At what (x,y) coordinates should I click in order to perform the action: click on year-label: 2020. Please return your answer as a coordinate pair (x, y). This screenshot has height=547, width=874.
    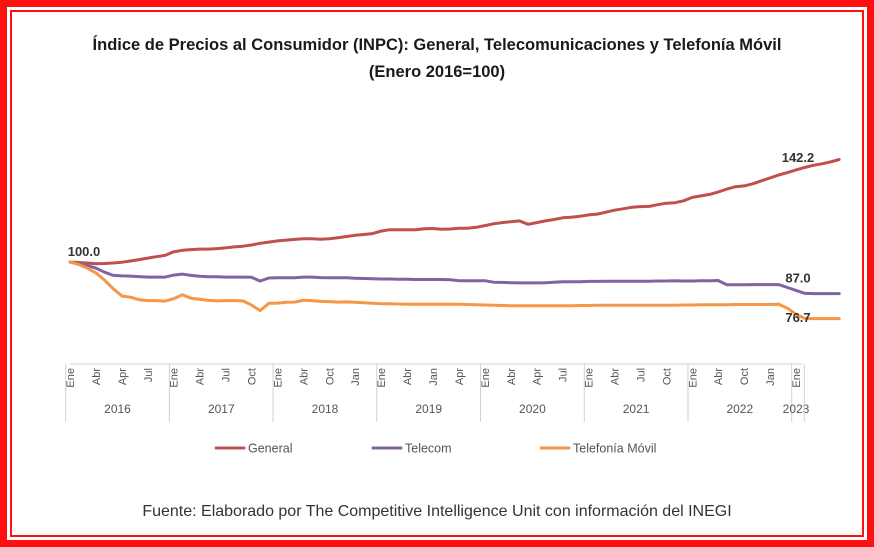
    Looking at the image, I should click on (532, 409).